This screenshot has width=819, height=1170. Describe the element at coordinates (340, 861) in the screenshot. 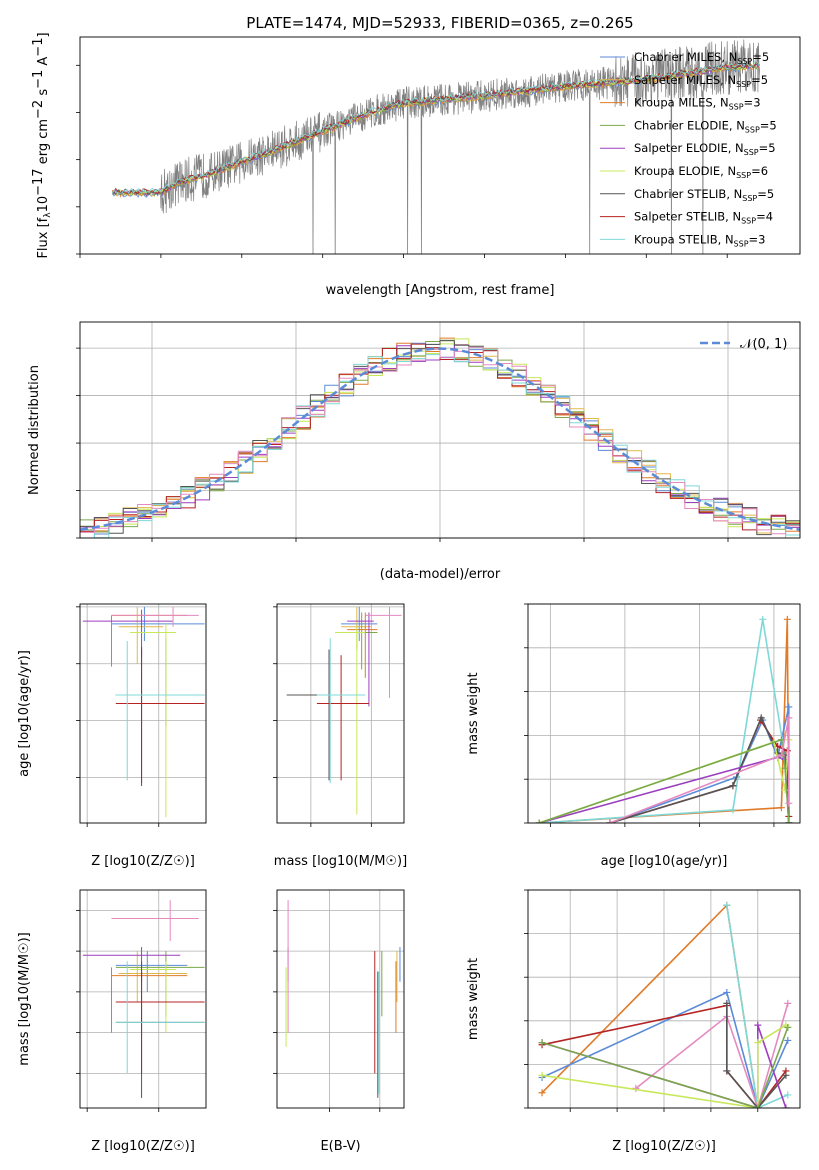

I see `x-axis-label: mass [log10(M/M☉)]` at that location.